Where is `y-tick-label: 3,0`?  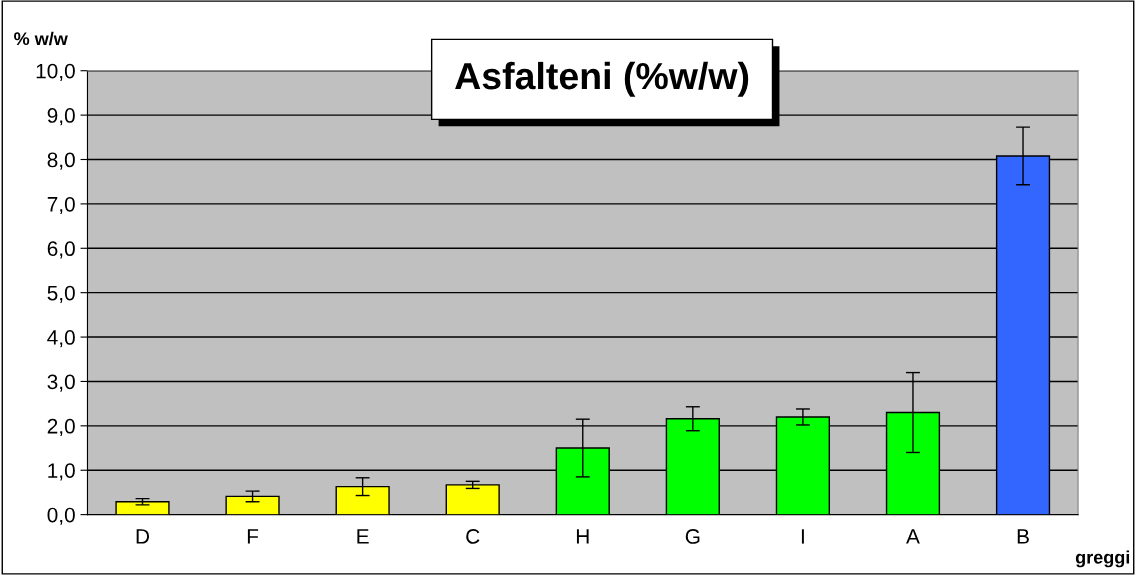 y-tick-label: 3,0 is located at coordinates (61, 383).